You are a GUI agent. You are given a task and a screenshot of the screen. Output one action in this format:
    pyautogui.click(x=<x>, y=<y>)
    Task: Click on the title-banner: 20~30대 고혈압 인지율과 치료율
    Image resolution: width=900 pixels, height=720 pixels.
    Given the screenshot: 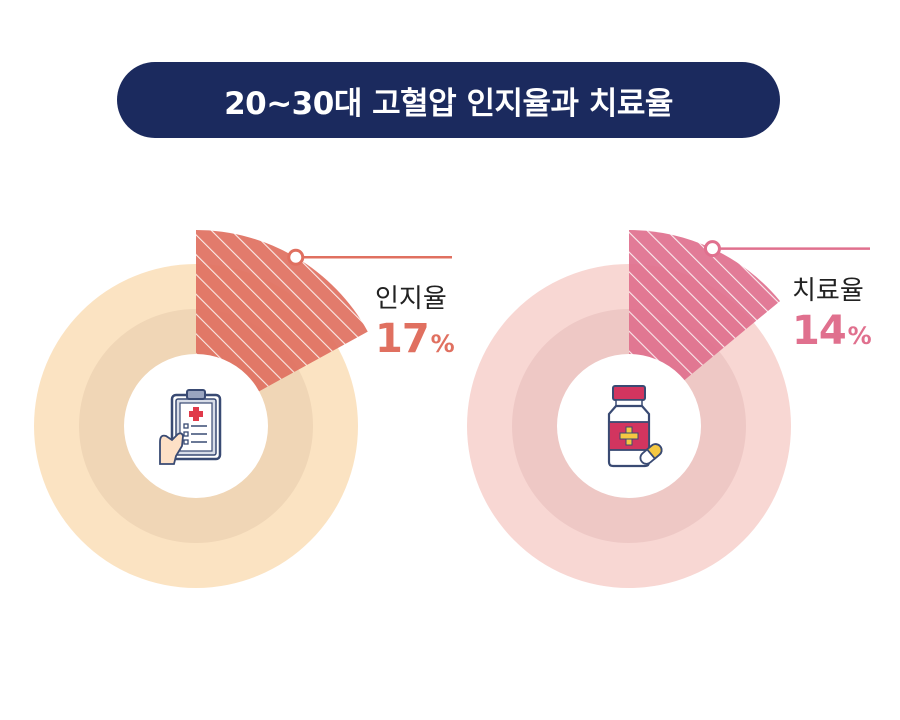 What is the action you would take?
    pyautogui.click(x=448, y=100)
    